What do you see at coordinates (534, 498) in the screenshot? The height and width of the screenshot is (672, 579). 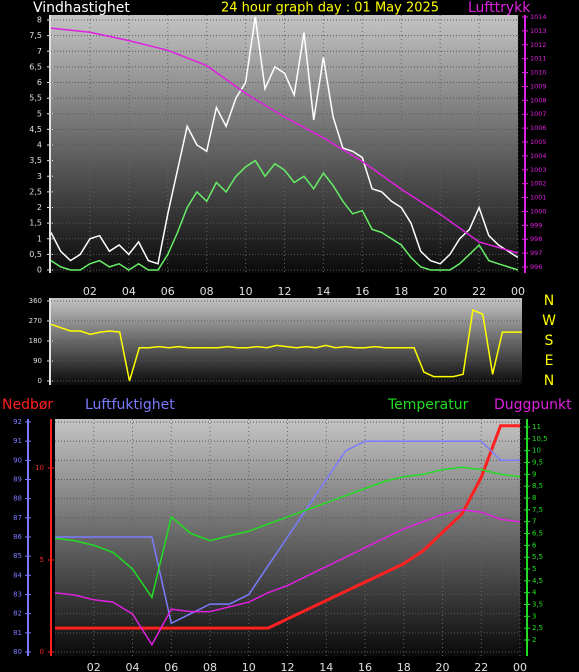 I see `y2-tick-label: 8` at bounding box center [534, 498].